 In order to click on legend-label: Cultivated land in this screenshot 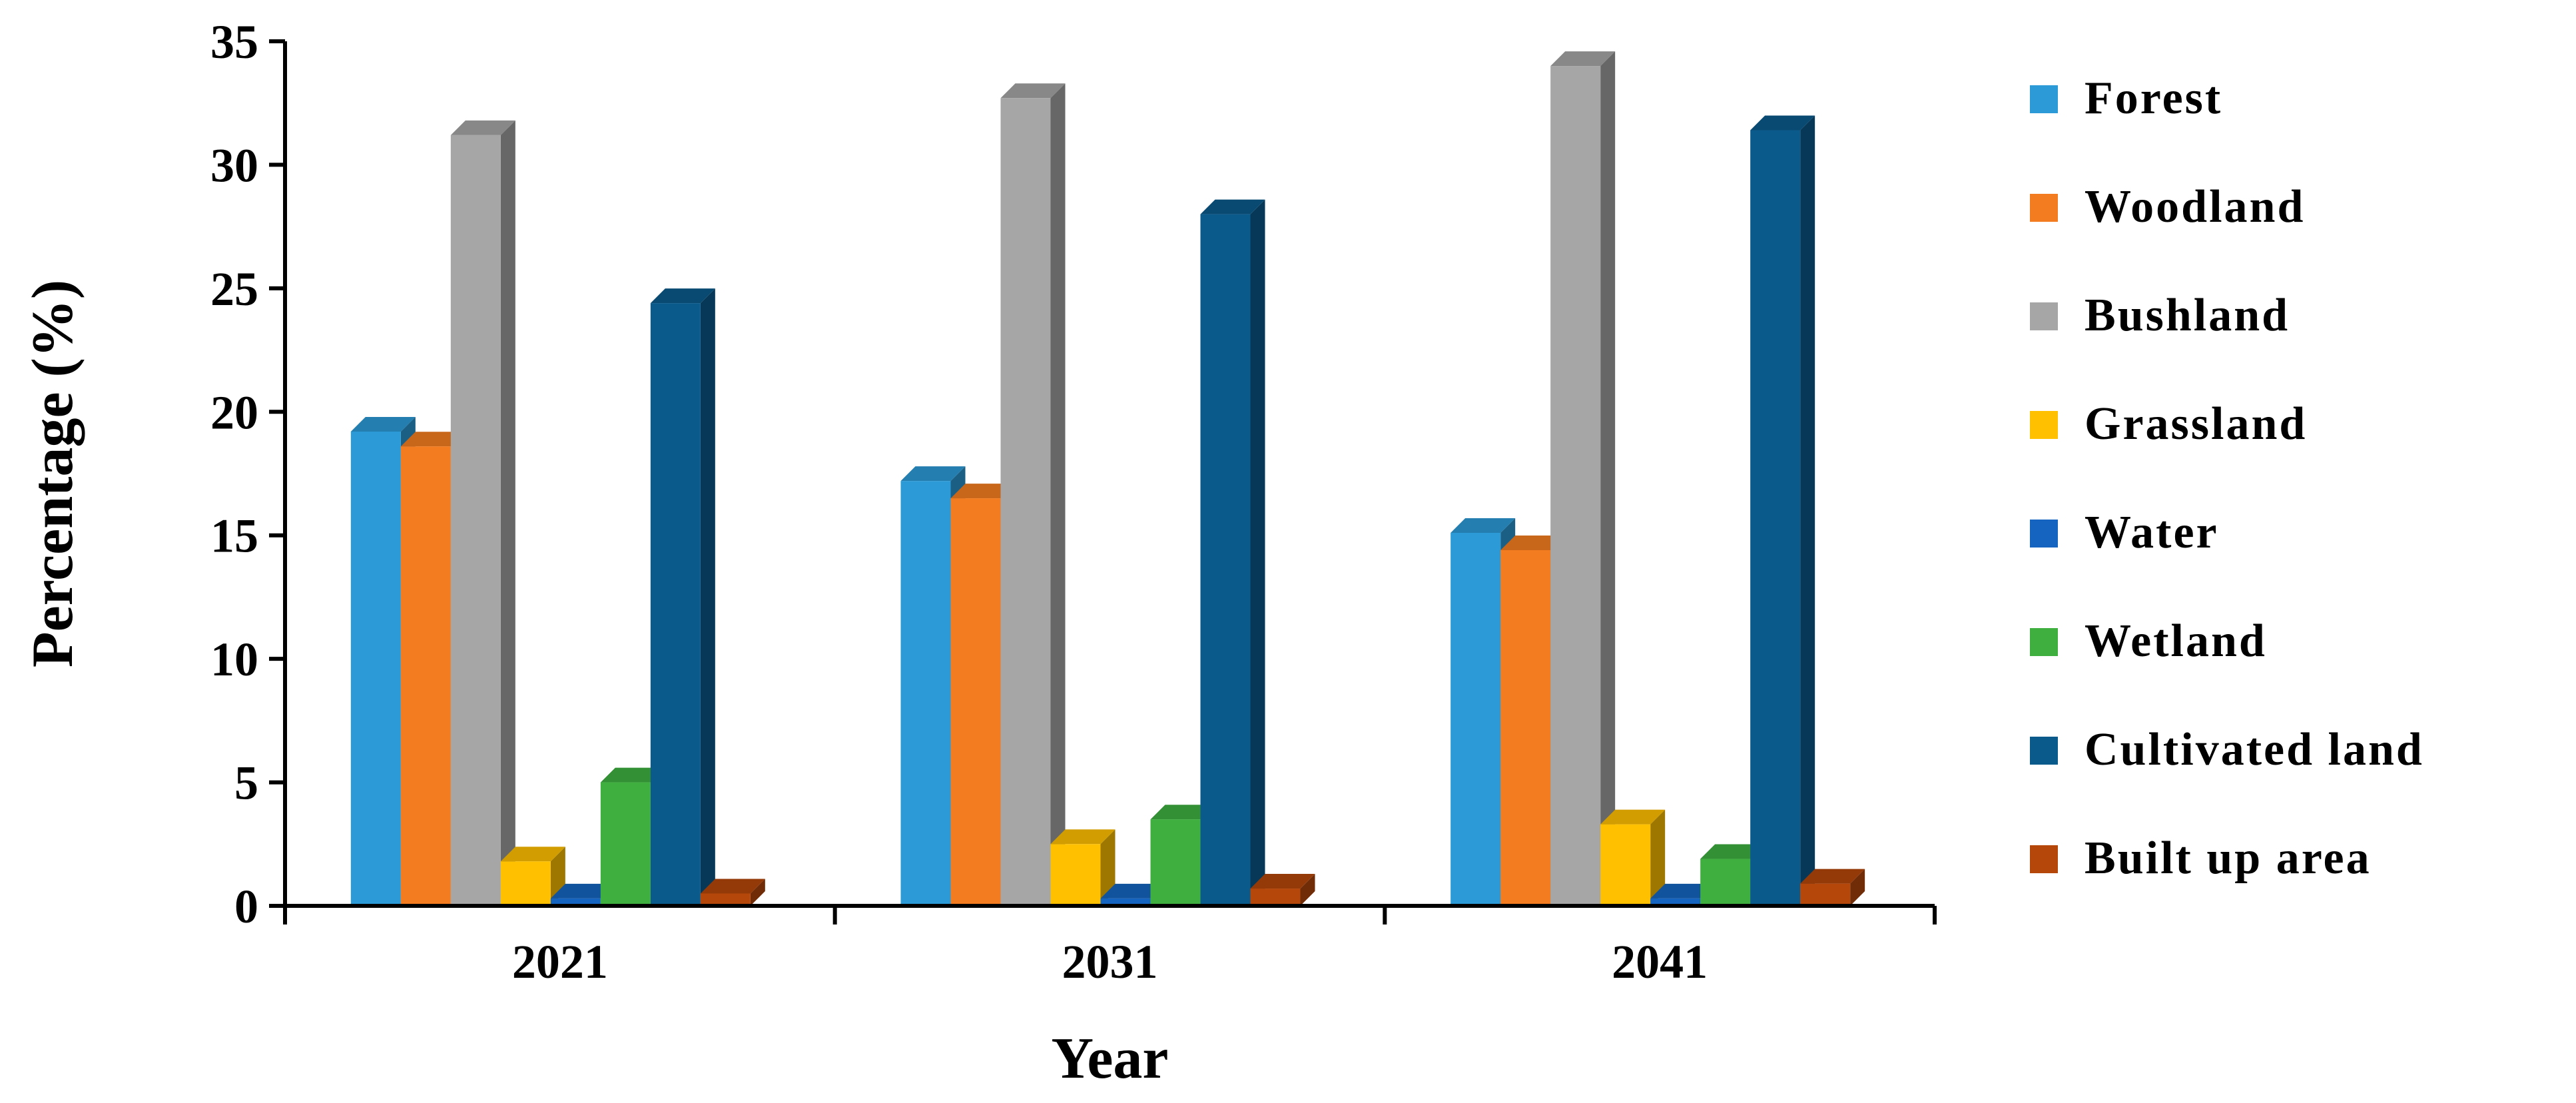, I will do `click(2254, 749)`.